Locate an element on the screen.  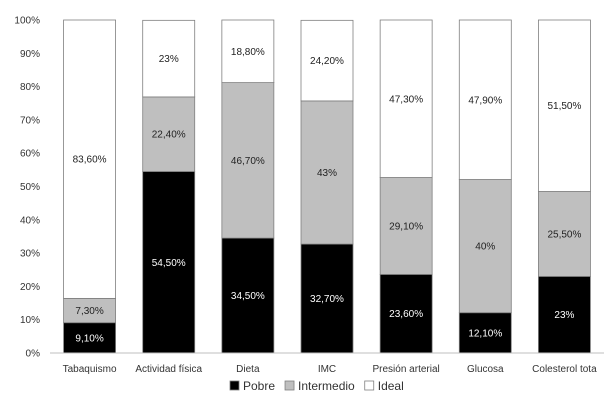
y-tick-label: 80% is located at coordinates (30, 87).